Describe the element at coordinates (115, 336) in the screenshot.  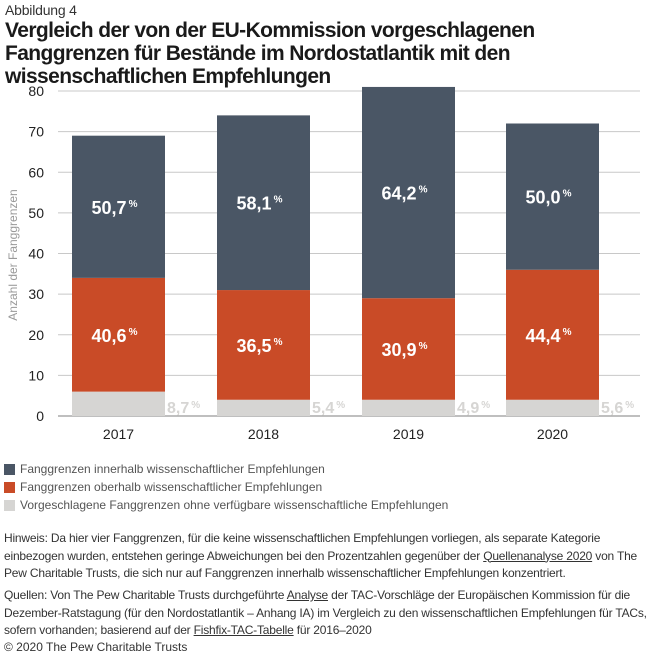
I see `data-label: 40,6%` at that location.